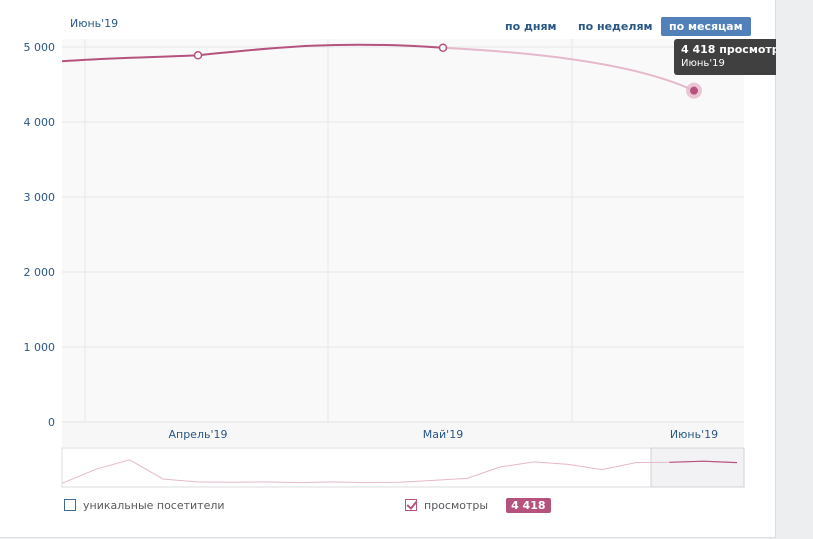  I want to click on y-tick-label: 3 000, so click(40, 197).